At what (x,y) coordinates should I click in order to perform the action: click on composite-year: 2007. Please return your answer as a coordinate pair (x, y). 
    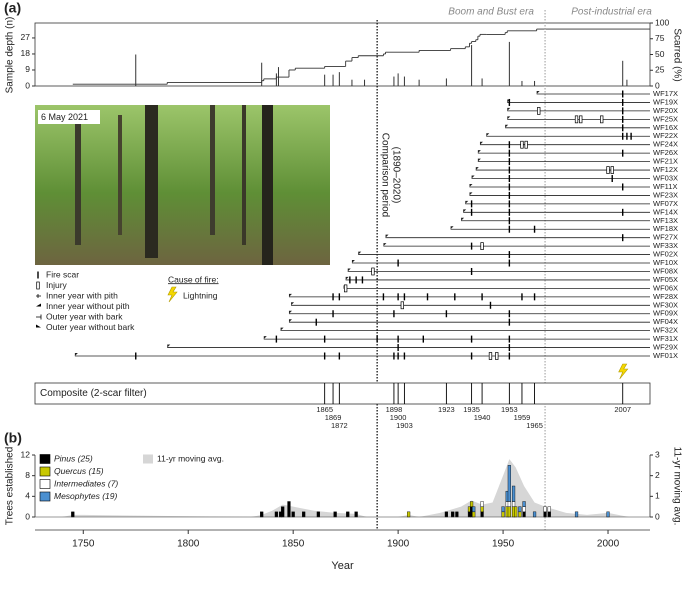
    Looking at the image, I should click on (622, 409).